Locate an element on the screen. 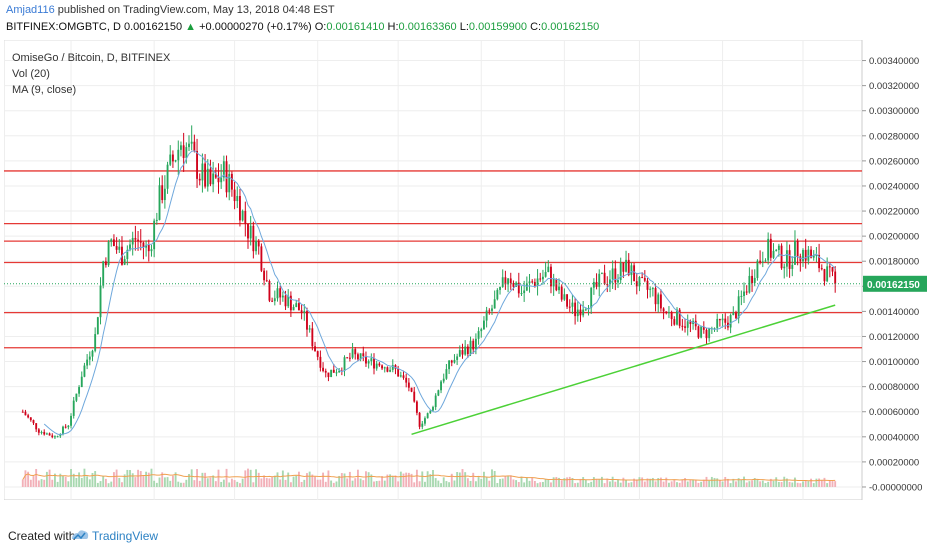 The image size is (932, 550). legend-ma: MA (9, close) is located at coordinates (44, 90).